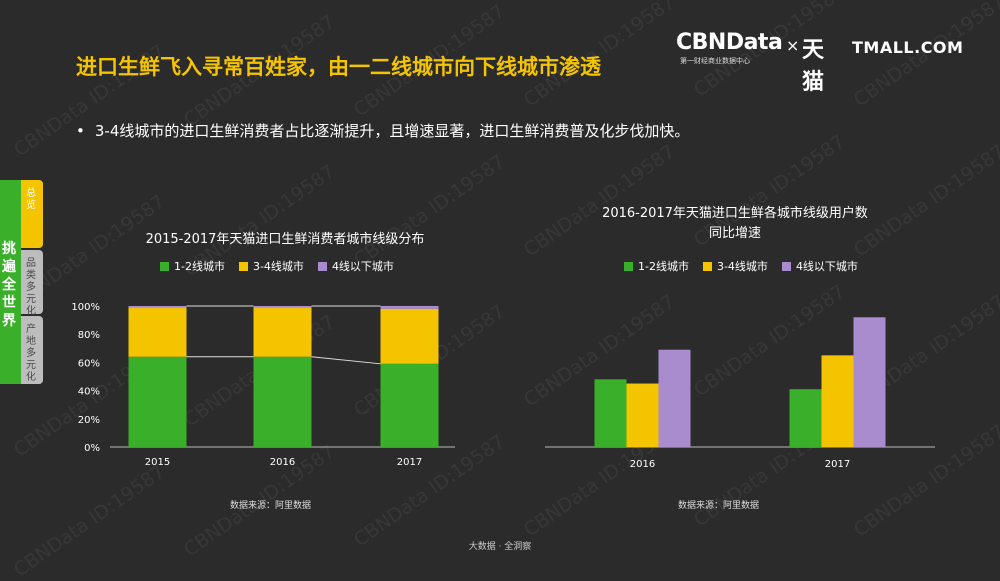  I want to click on sidebar-tab-category: 品类多元化, so click(32, 283).